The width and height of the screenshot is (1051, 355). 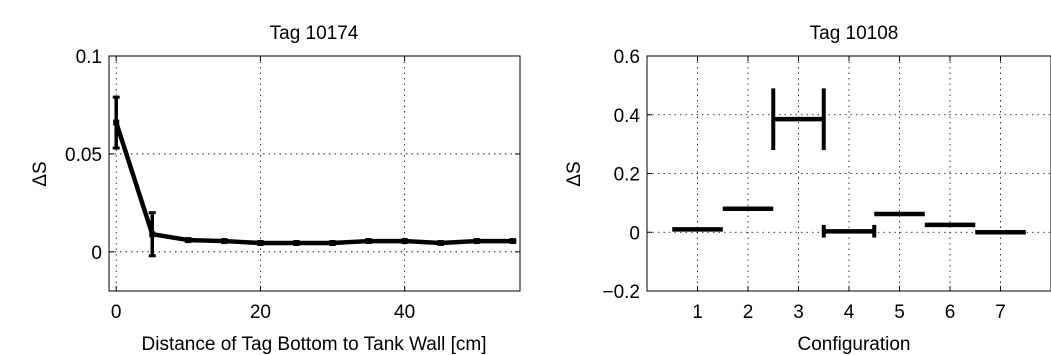 What do you see at coordinates (849, 163) in the screenshot?
I see `series` at bounding box center [849, 163].